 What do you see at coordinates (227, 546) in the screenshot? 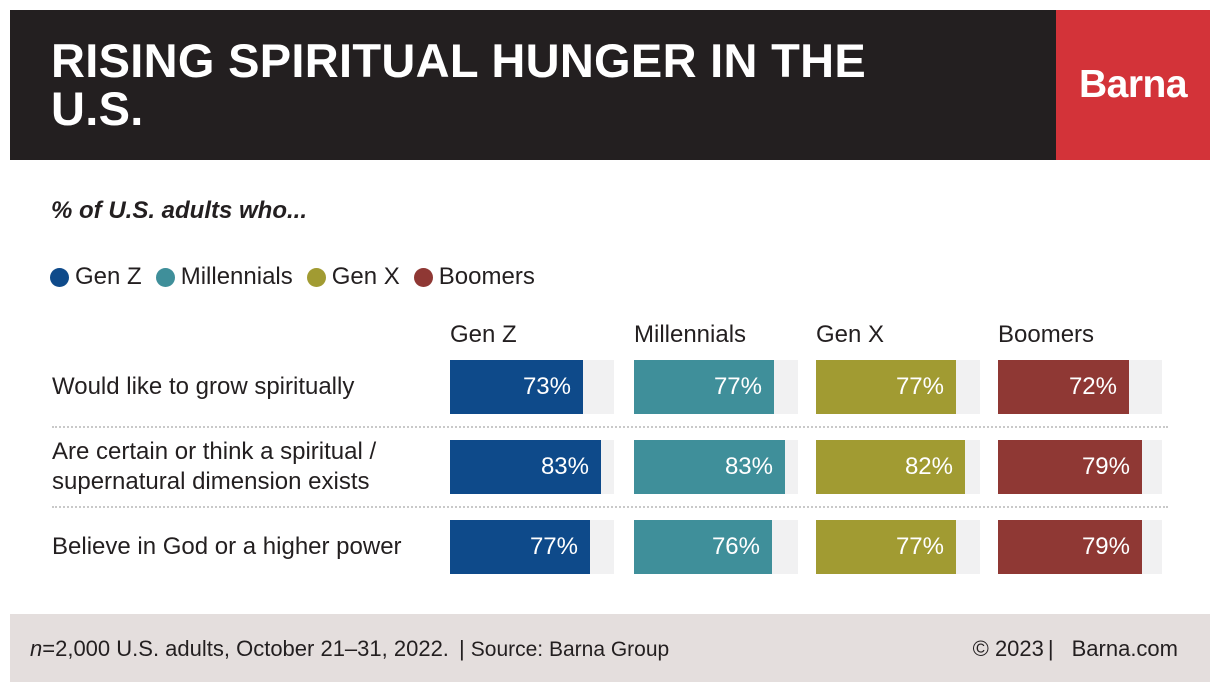
I see `row-label-line: Believe in God or a higher power` at bounding box center [227, 546].